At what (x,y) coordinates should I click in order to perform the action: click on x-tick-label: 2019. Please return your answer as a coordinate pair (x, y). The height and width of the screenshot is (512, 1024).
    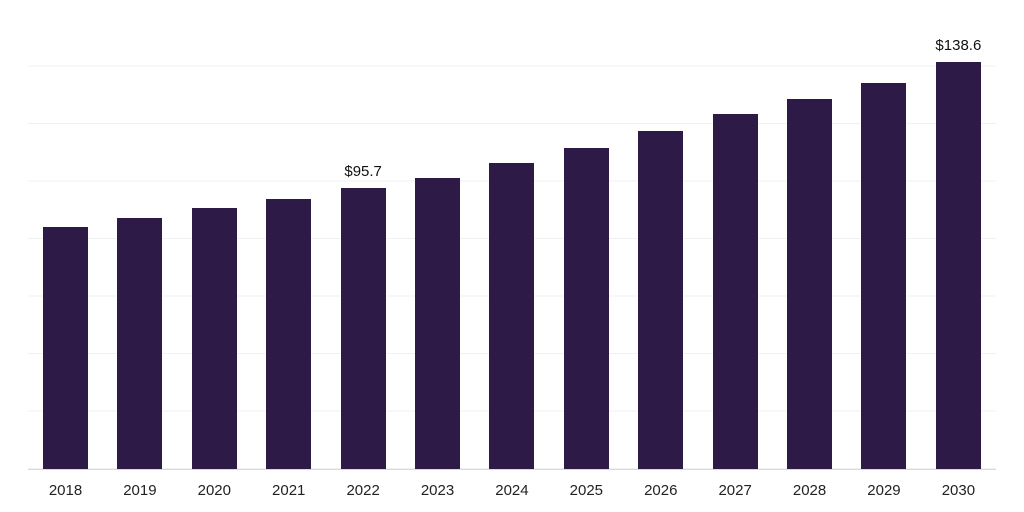
    Looking at the image, I should click on (140, 490).